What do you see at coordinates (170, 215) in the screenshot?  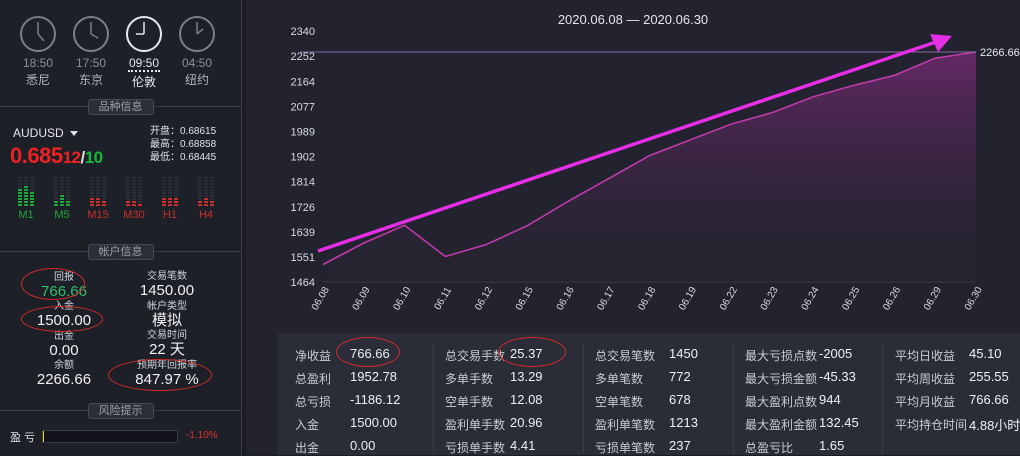 I see `timeframe-label: H1` at bounding box center [170, 215].